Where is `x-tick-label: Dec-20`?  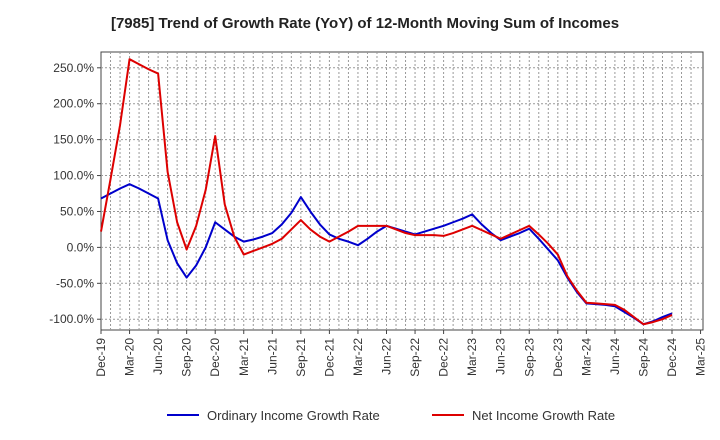
x-tick-label: Dec-20 is located at coordinates (215, 357).